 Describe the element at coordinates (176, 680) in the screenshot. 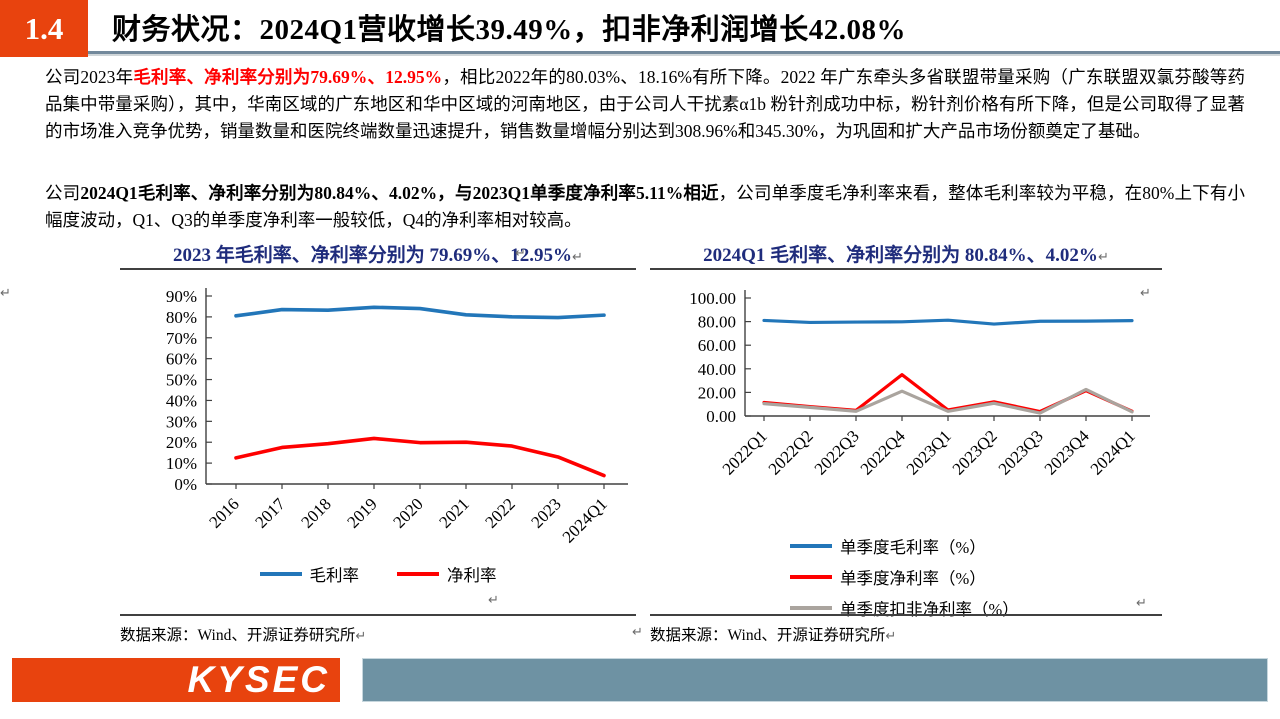

I see `kysec-logo-bar: KYSEC` at that location.